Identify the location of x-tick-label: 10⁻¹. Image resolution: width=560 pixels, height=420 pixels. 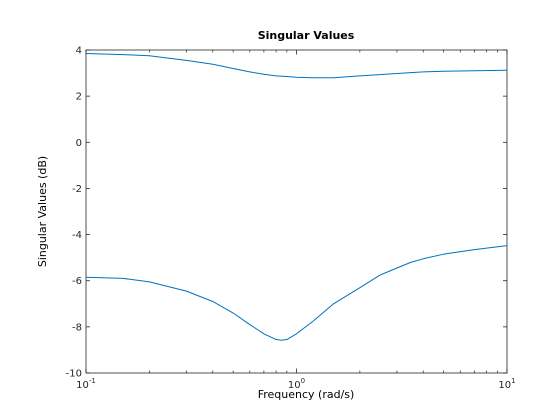
(86, 384).